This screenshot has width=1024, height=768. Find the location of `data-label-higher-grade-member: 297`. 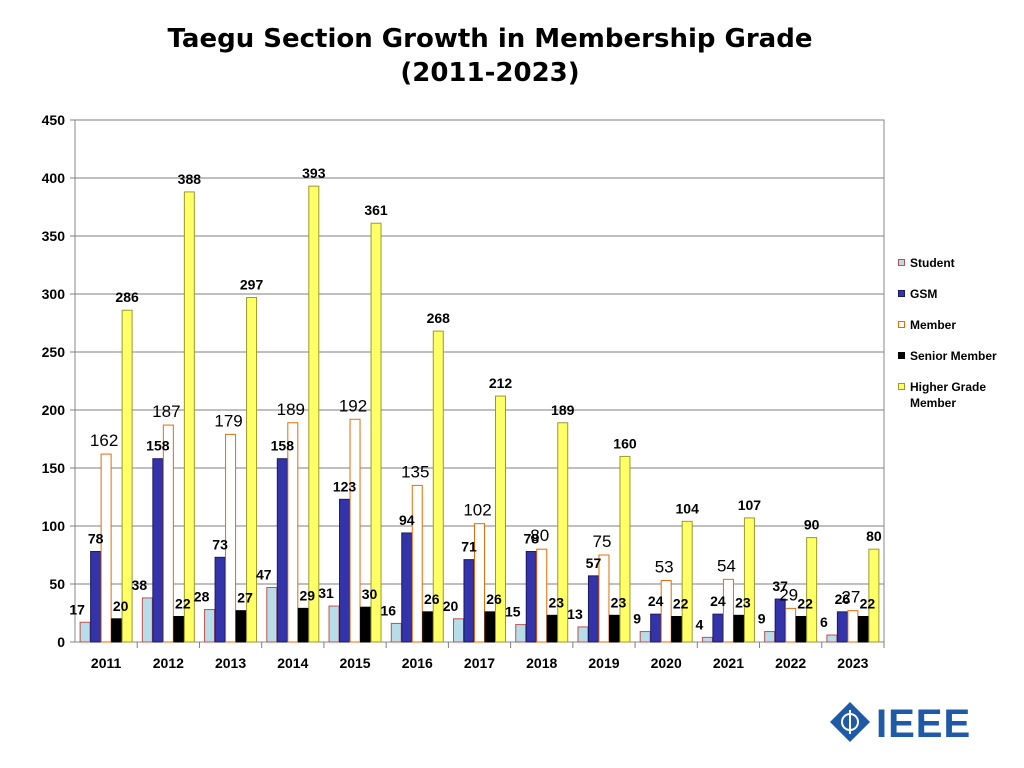

data-label-higher-grade-member: 297 is located at coordinates (252, 284).